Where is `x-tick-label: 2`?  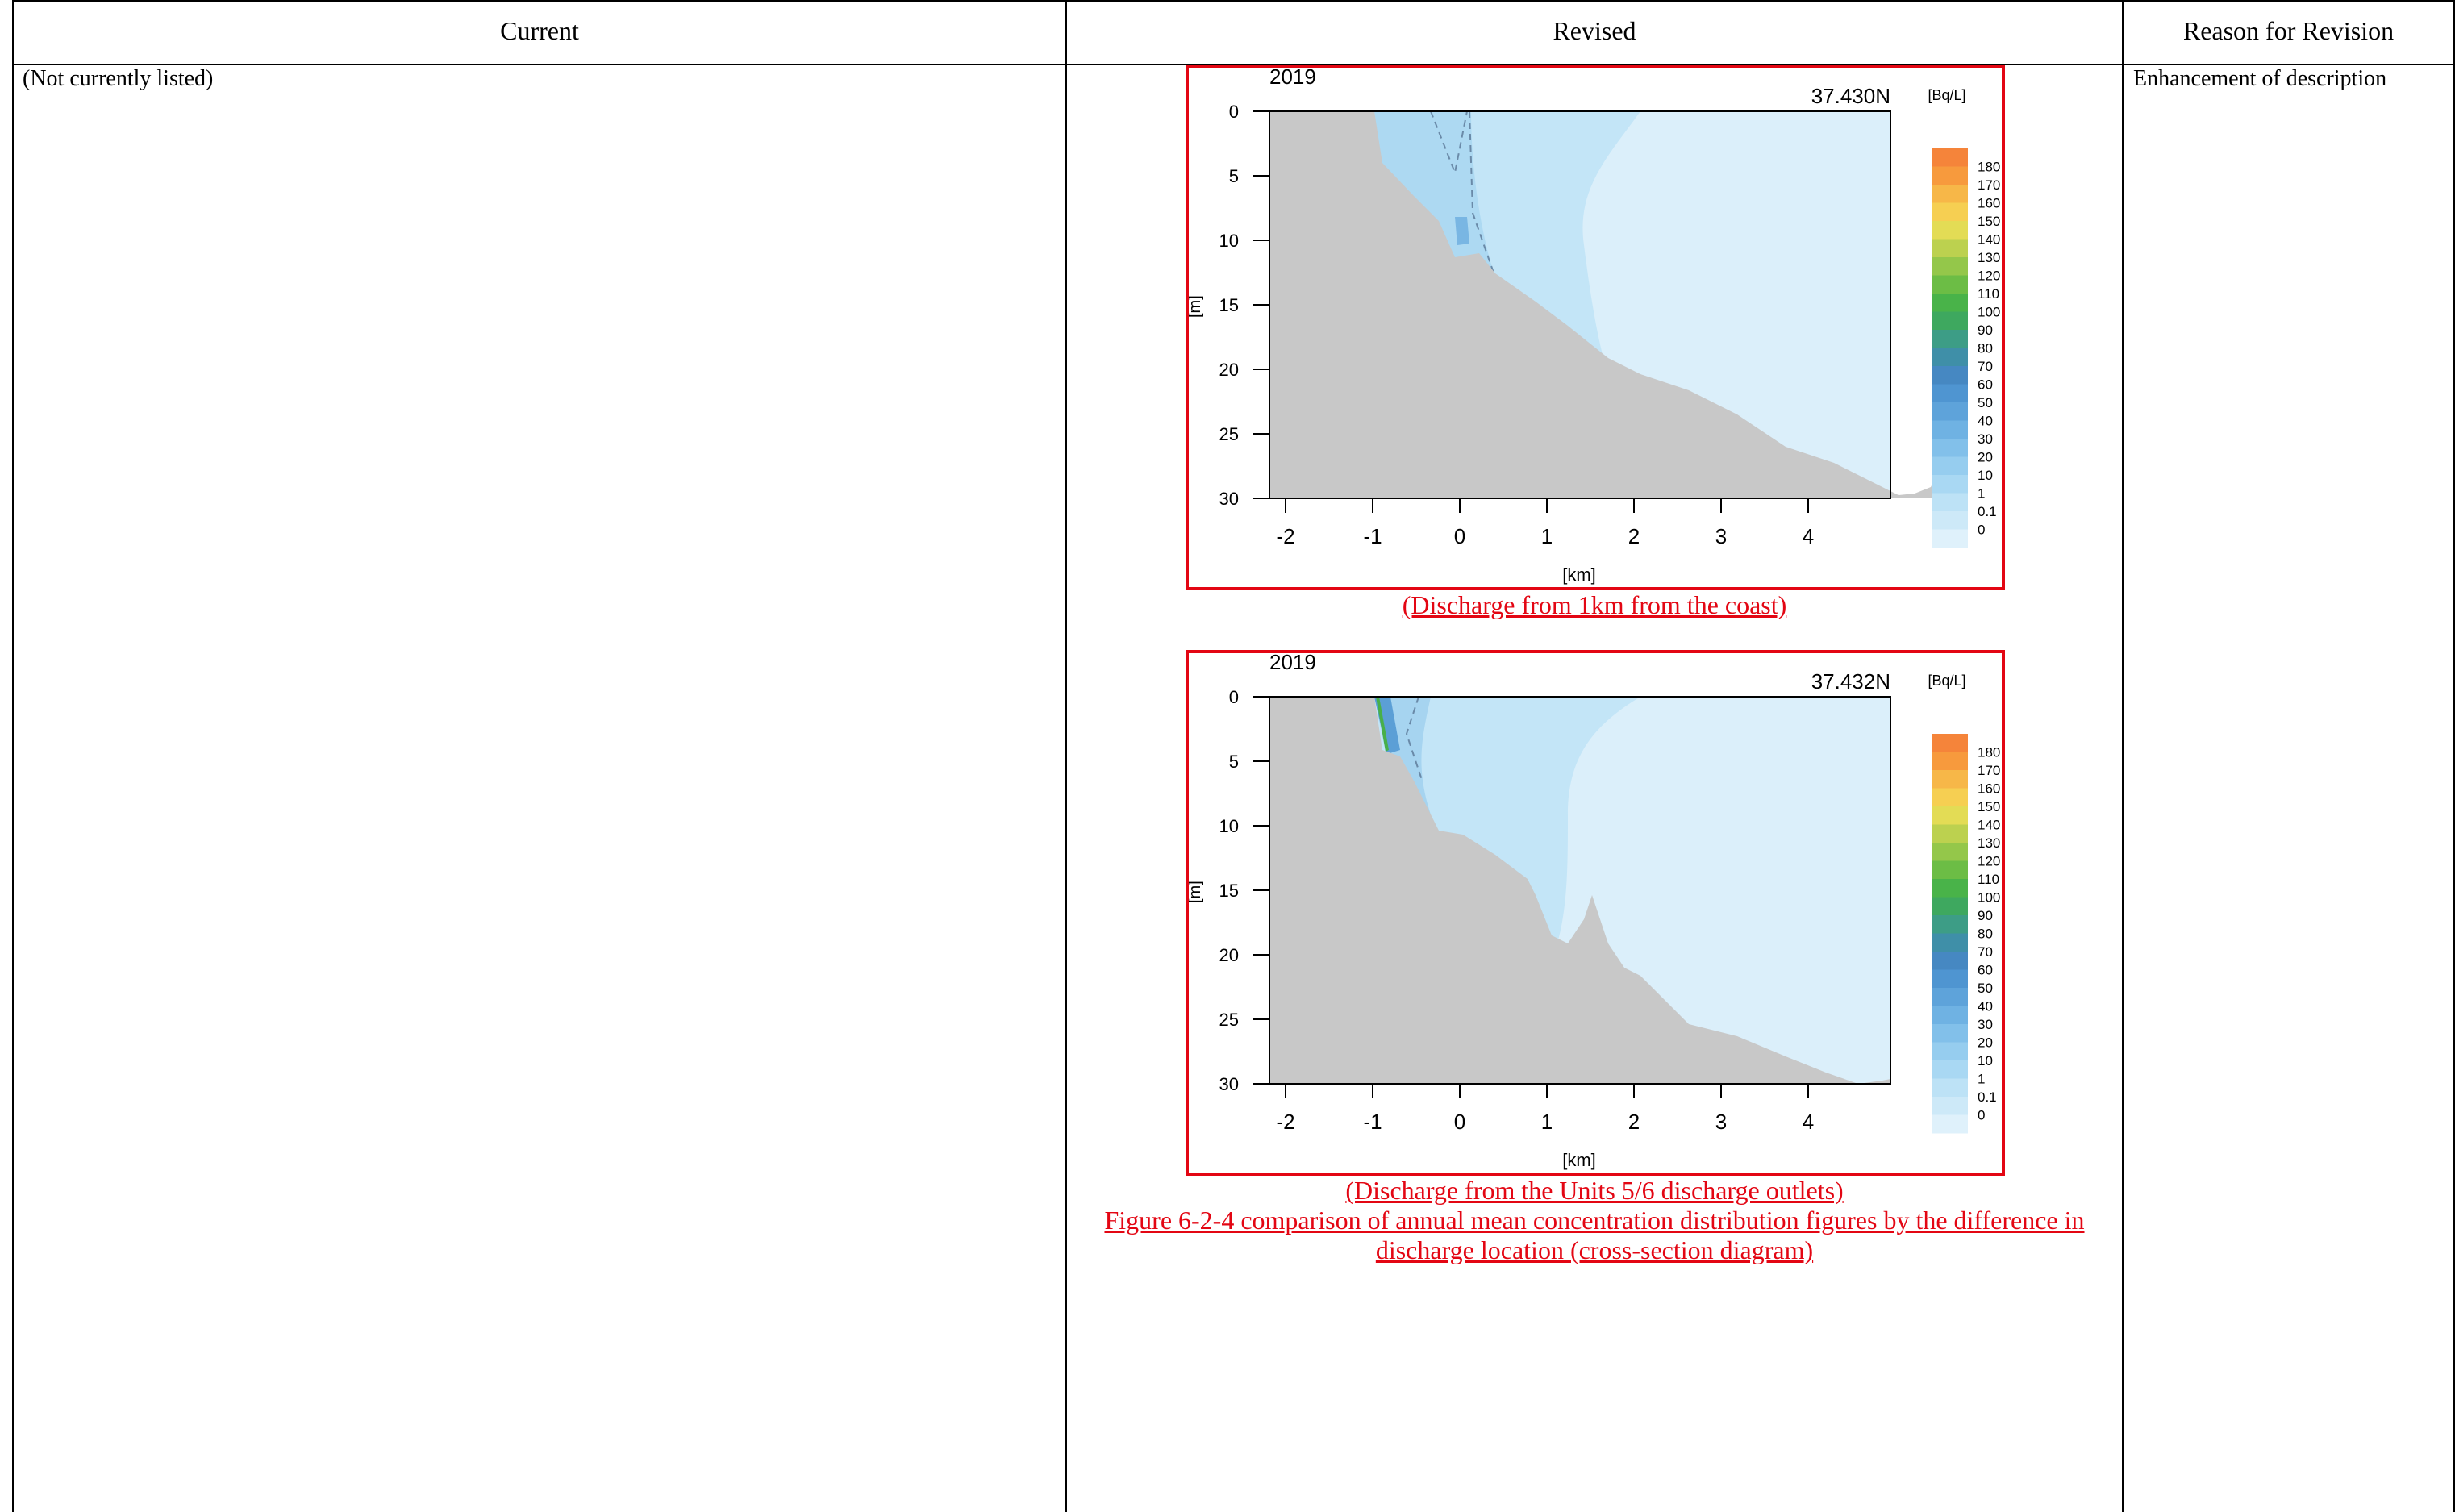
x-tick-label: 2 is located at coordinates (1634, 536).